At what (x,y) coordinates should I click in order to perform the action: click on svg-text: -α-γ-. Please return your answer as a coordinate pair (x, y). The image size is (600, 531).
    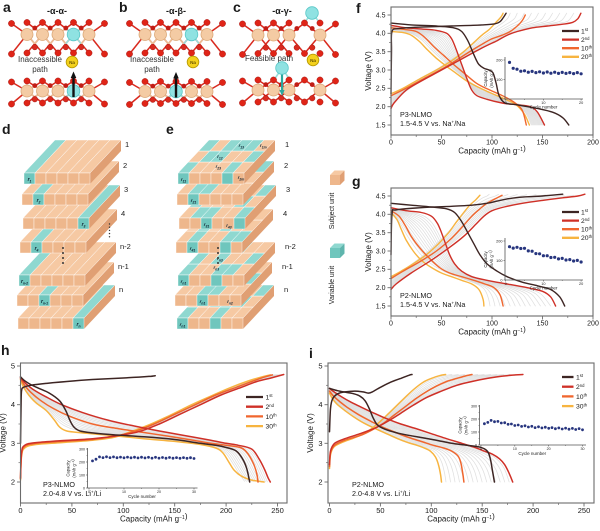
    Looking at the image, I should click on (282, 11).